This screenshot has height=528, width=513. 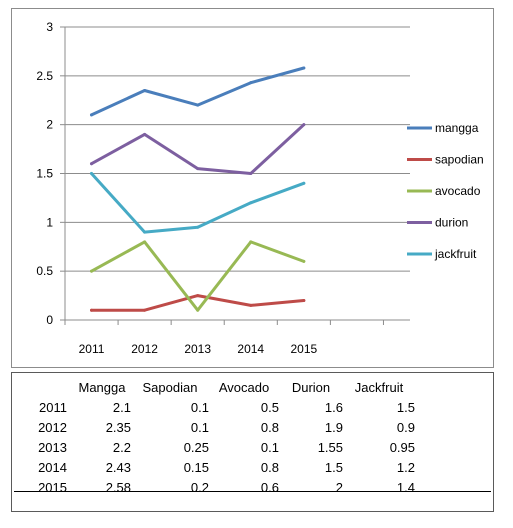 I want to click on x-tick-label: 2012, so click(x=144, y=349).